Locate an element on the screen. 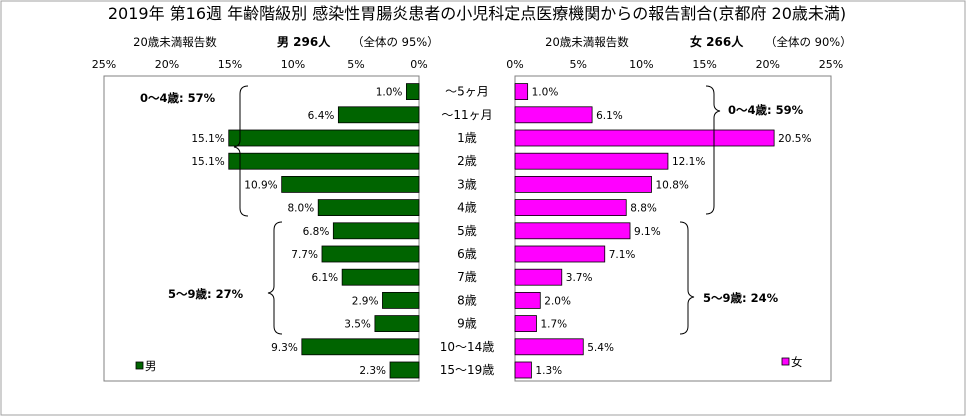 Image resolution: width=967 pixels, height=417 pixels. category-label: ～11ヶ月 is located at coordinates (466, 115).